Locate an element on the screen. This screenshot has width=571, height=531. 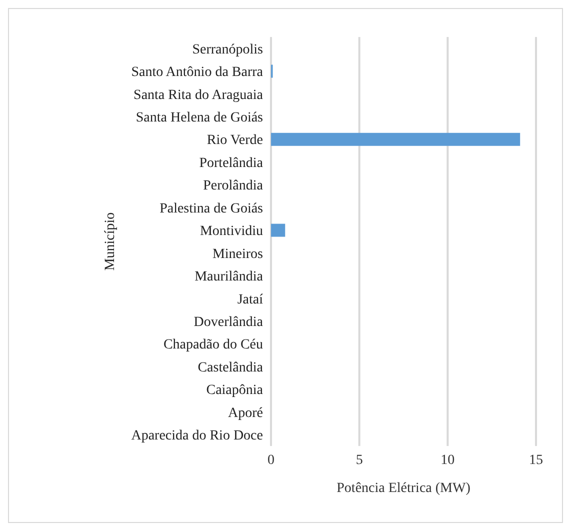
y-tick-label: Serranópolis is located at coordinates (227, 50).